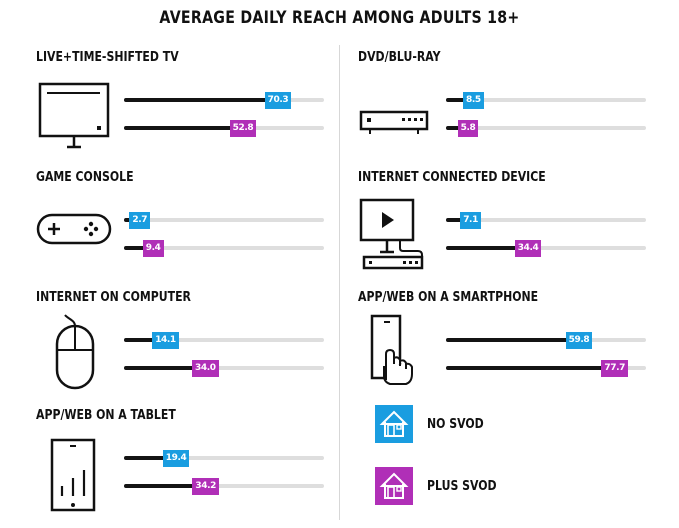 This screenshot has height=528, width=679. Describe the element at coordinates (224, 350) in the screenshot. I see `bar-group: 14.1 34.0` at that location.